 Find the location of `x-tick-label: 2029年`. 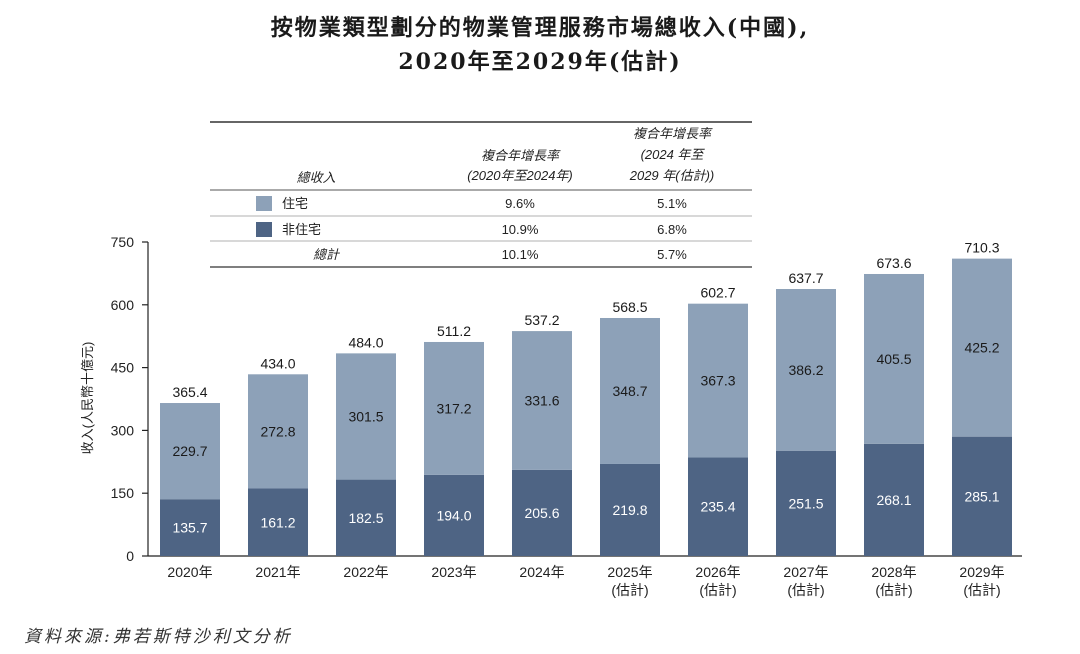

x-tick-label: 2029年 is located at coordinates (981, 572).